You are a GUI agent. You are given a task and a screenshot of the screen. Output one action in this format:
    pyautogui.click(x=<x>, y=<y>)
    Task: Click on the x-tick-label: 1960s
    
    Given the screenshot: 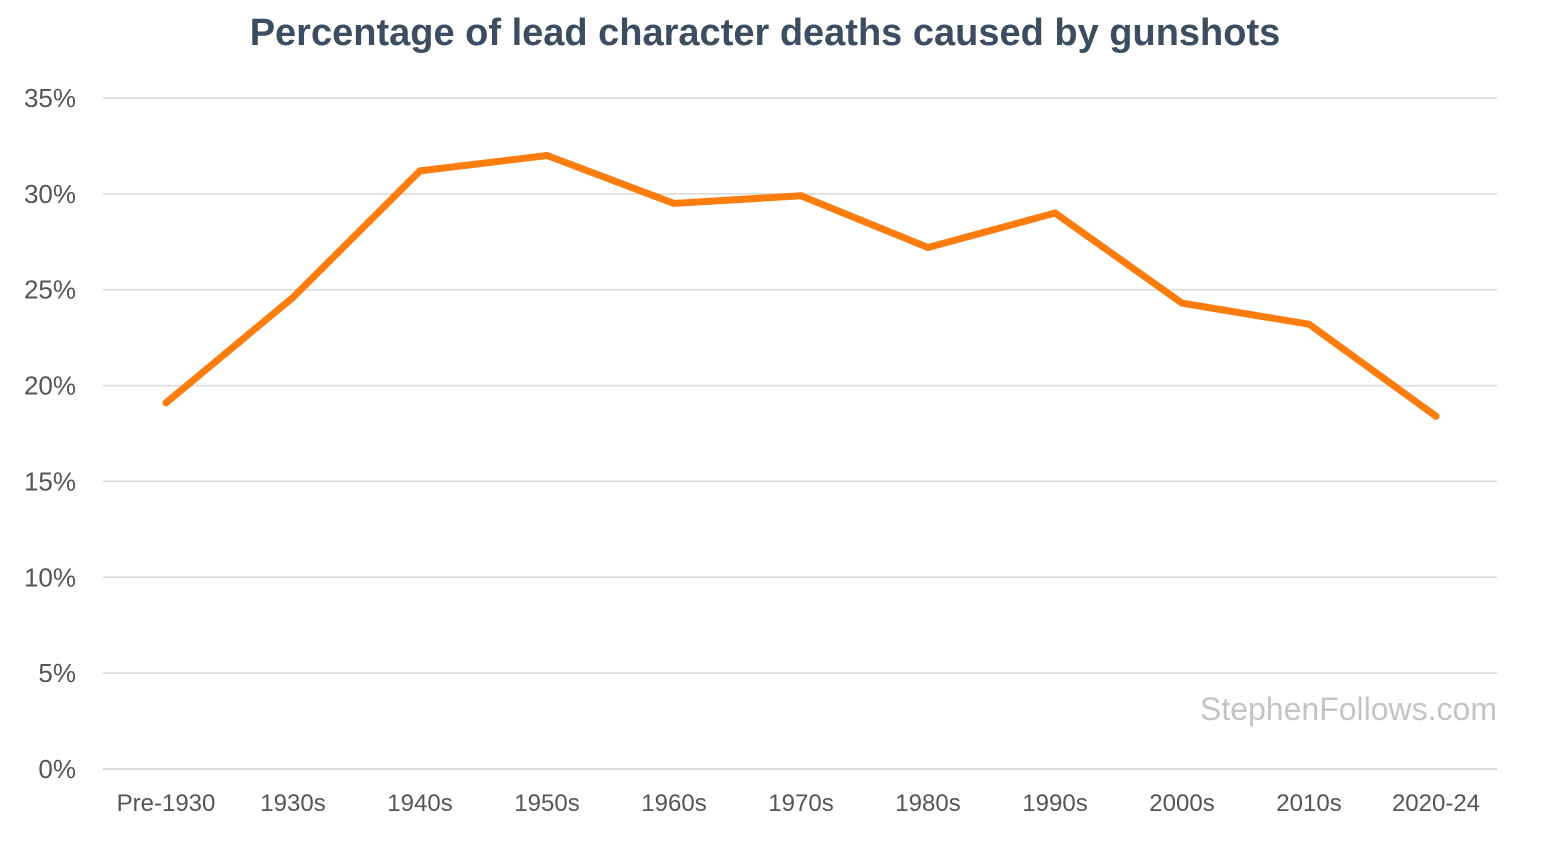 What is the action you would take?
    pyautogui.click(x=673, y=803)
    